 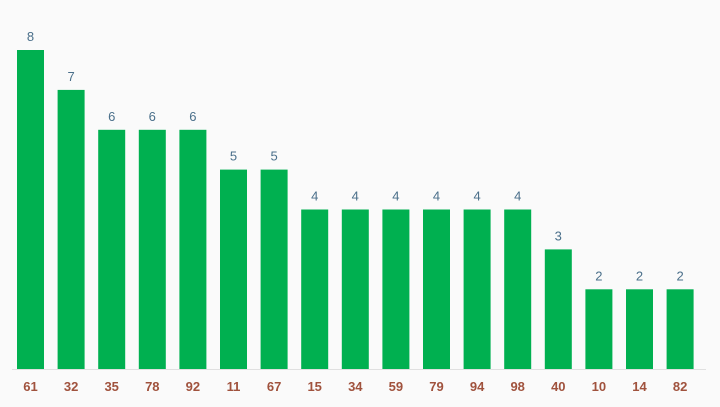 I want to click on value-label-10: 2, so click(x=598, y=275).